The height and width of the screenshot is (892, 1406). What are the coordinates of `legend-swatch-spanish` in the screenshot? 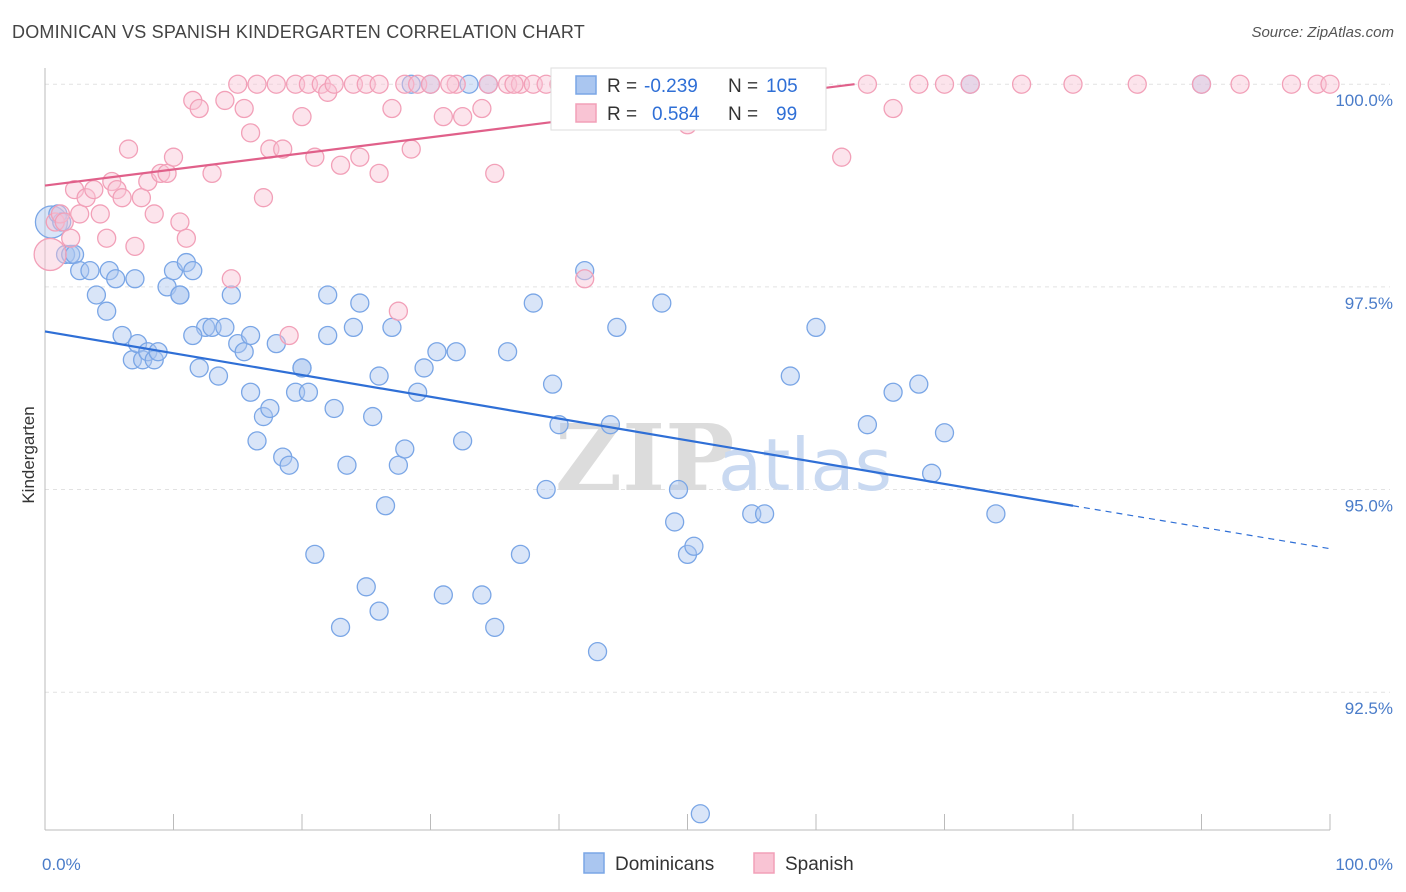 It's located at (764, 863).